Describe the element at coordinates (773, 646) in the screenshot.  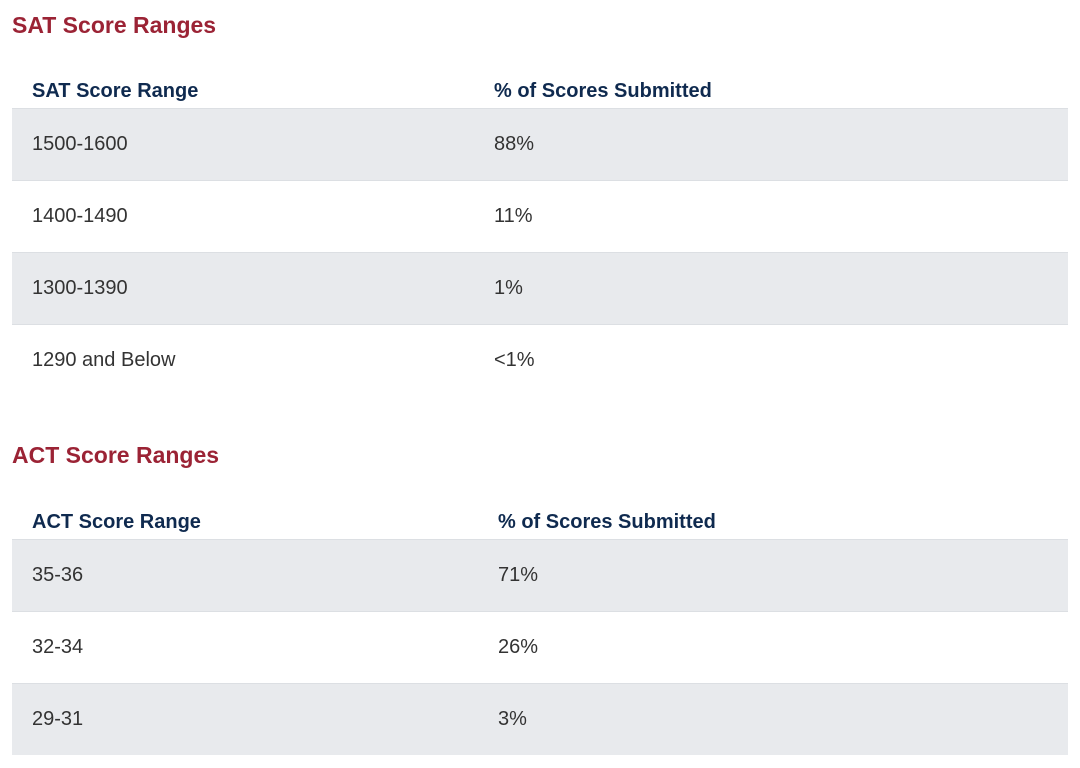
I see `percent-cell: 26%` at that location.